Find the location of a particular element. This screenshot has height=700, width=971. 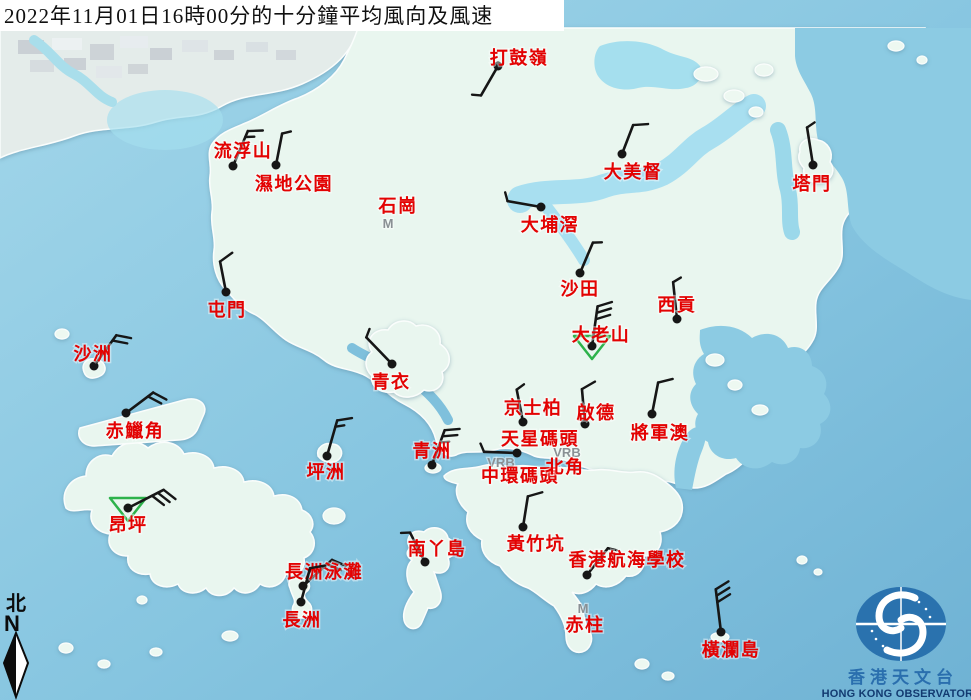

port-shelter is located at coordinates (760, 397).